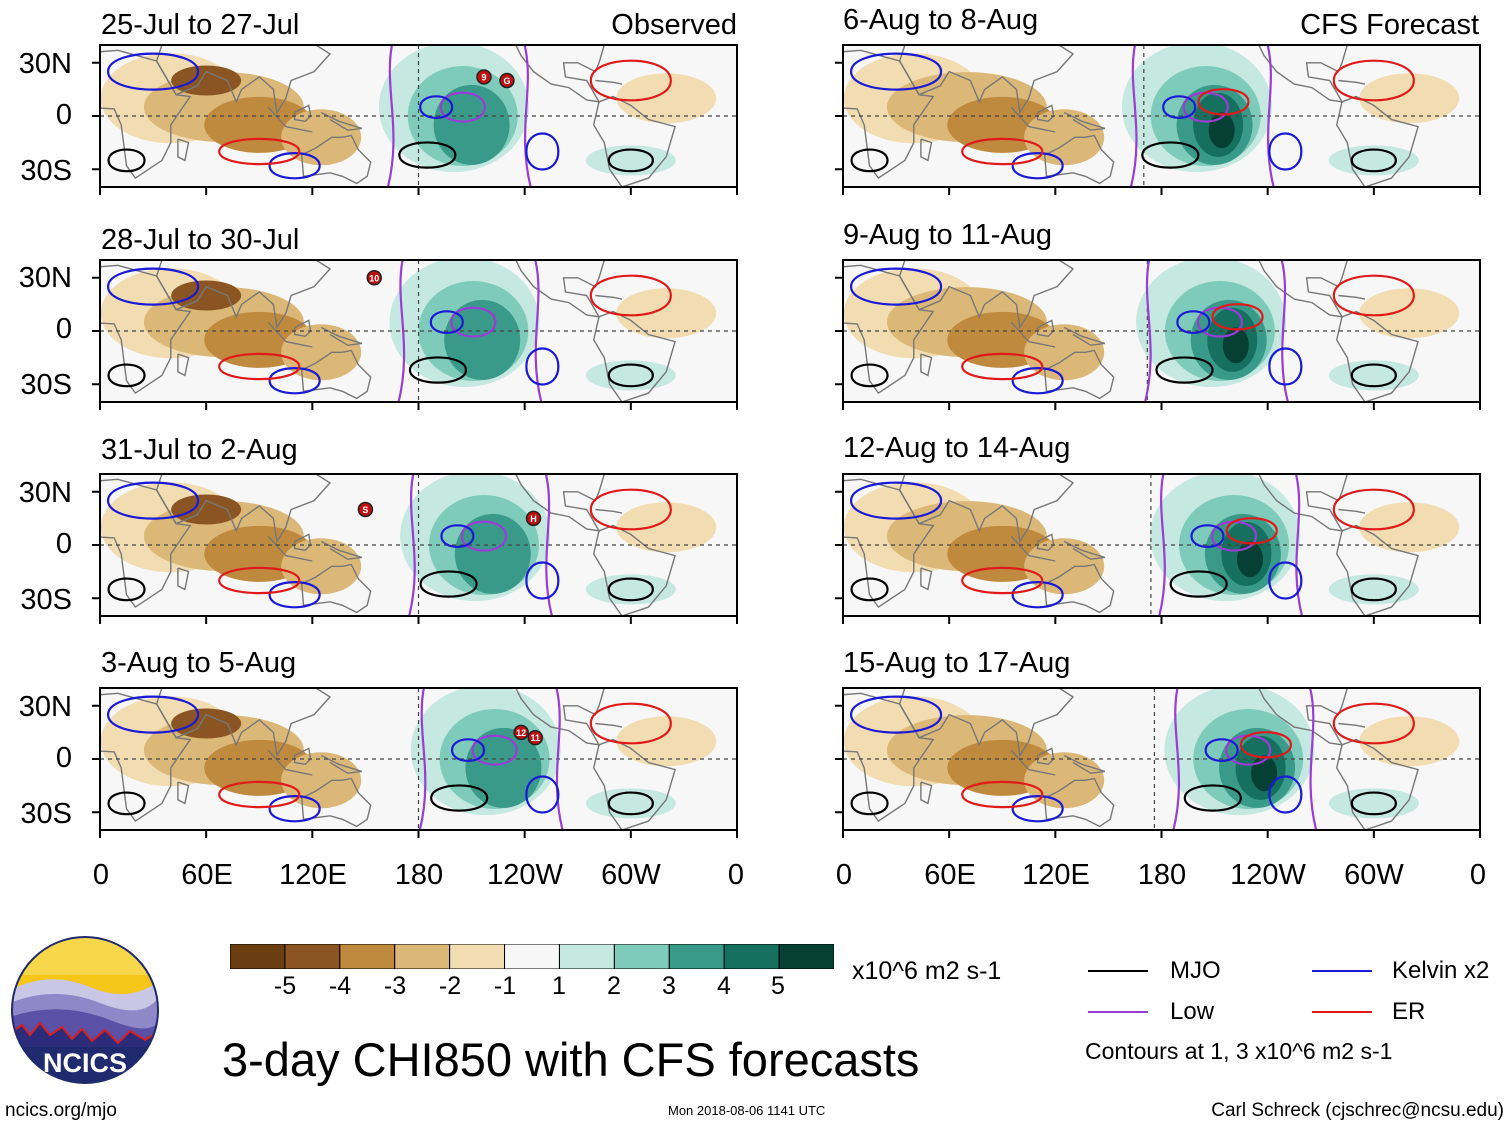 This screenshot has width=1510, height=1127. I want to click on storm-marker-label: G, so click(506, 81).